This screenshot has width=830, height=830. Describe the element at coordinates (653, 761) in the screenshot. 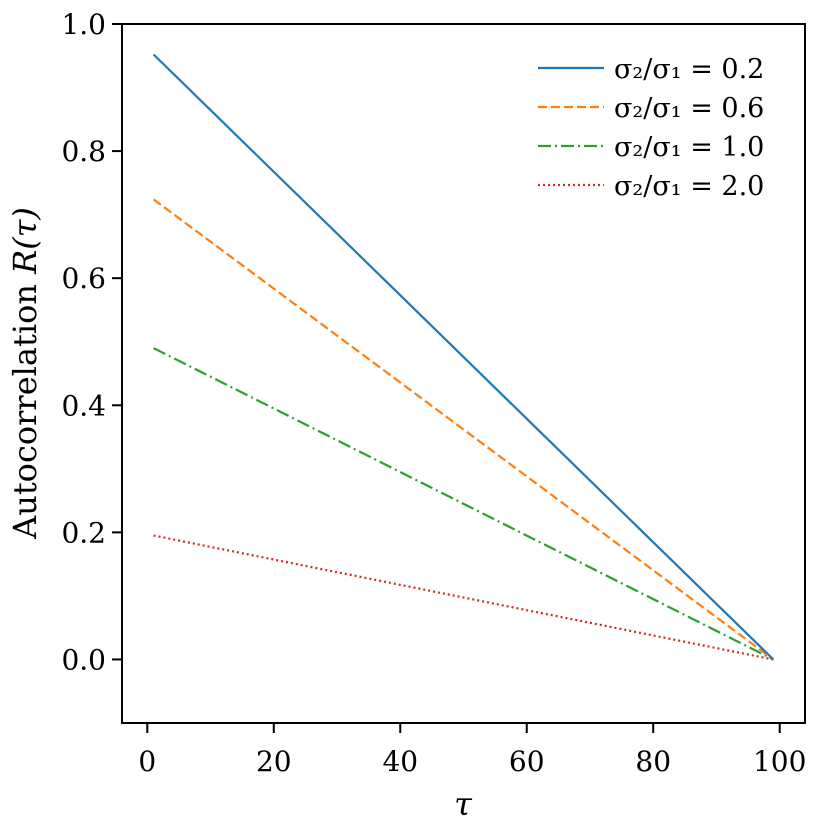

I see `x-tick-label: 80` at that location.